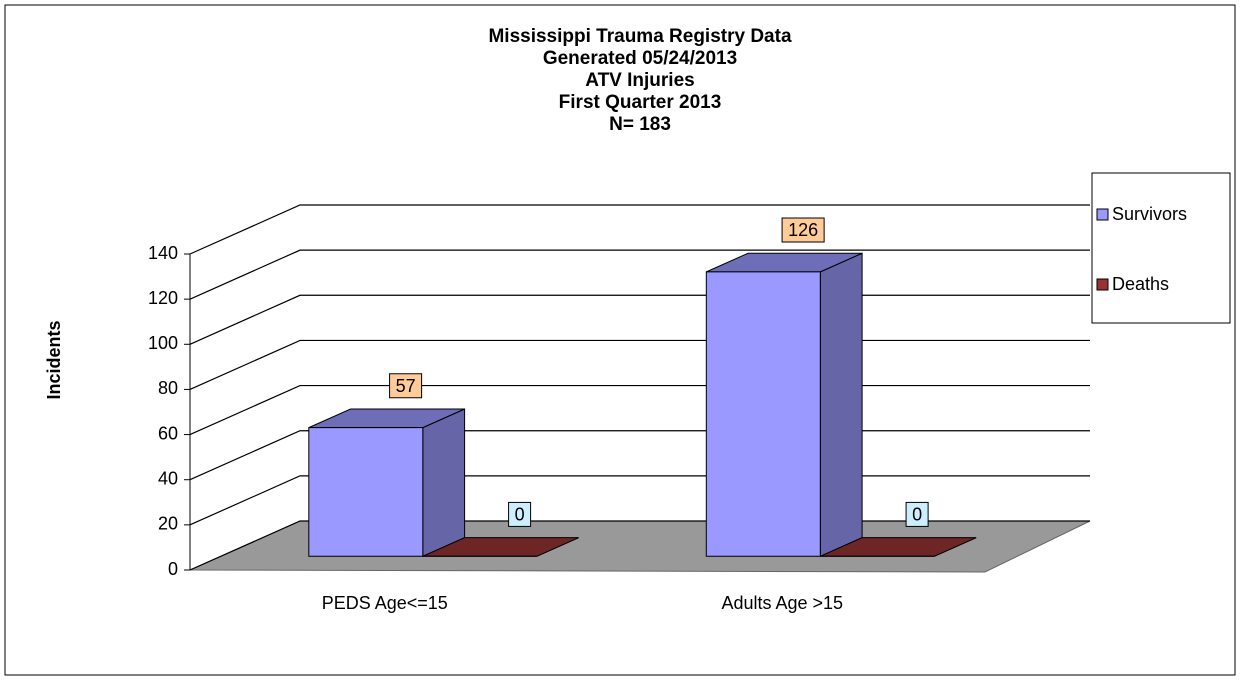 The width and height of the screenshot is (1241, 681). I want to click on x-tick-label: Adults Age >15, so click(782, 603).